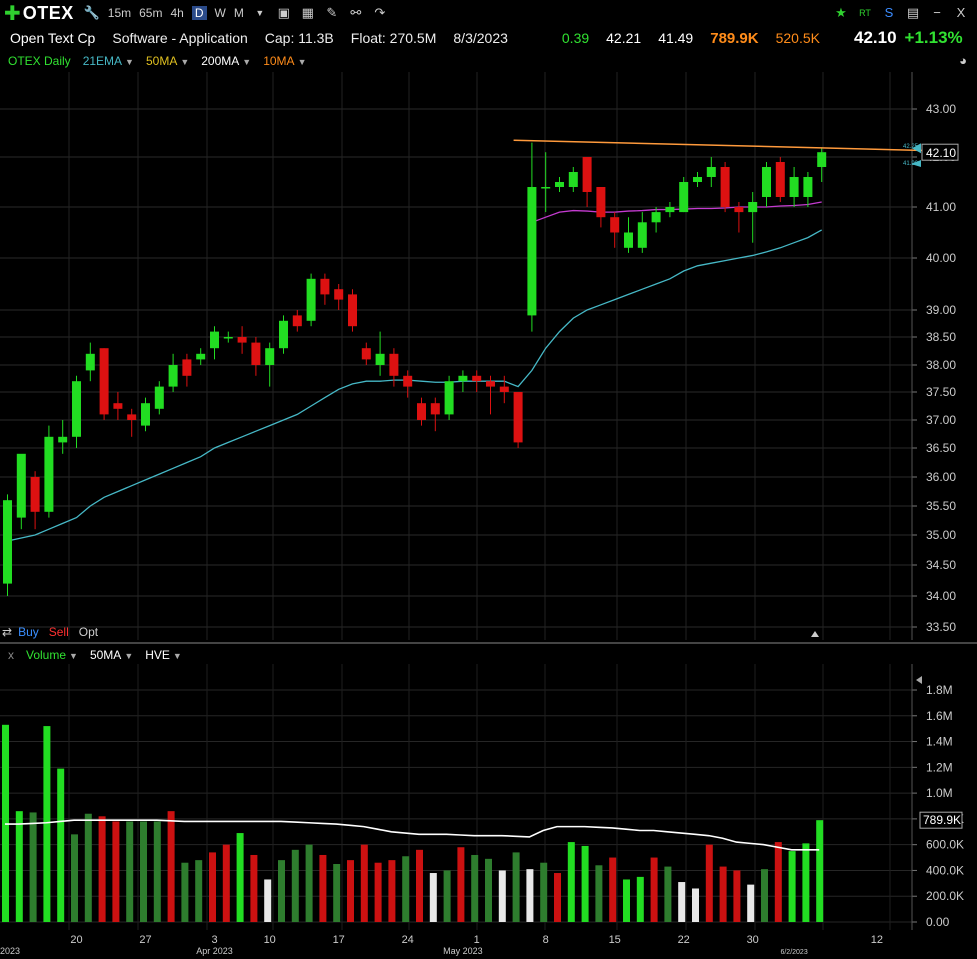 The width and height of the screenshot is (977, 959). I want to click on buy-button: Buy, so click(28, 632).